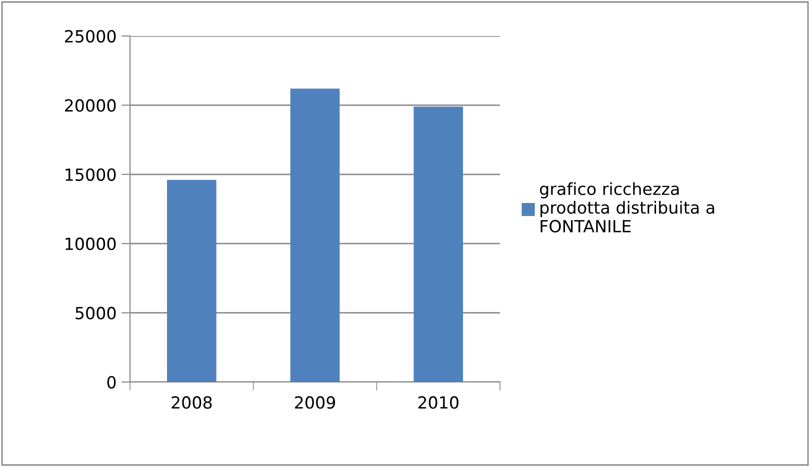  Describe the element at coordinates (91, 174) in the screenshot. I see `y-tick-label: 15000` at that location.